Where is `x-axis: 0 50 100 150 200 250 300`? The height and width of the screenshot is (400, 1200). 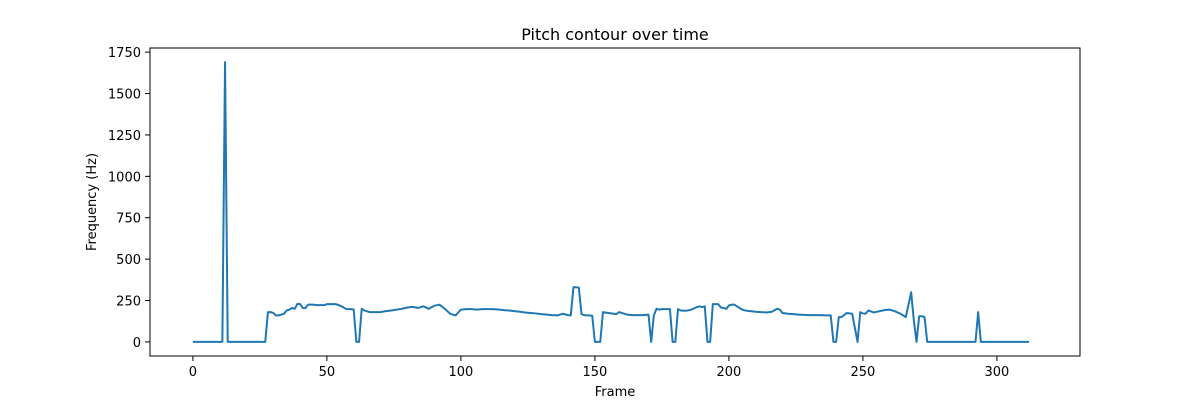
x-axis: 0 50 100 150 200 250 300 is located at coordinates (599, 368).